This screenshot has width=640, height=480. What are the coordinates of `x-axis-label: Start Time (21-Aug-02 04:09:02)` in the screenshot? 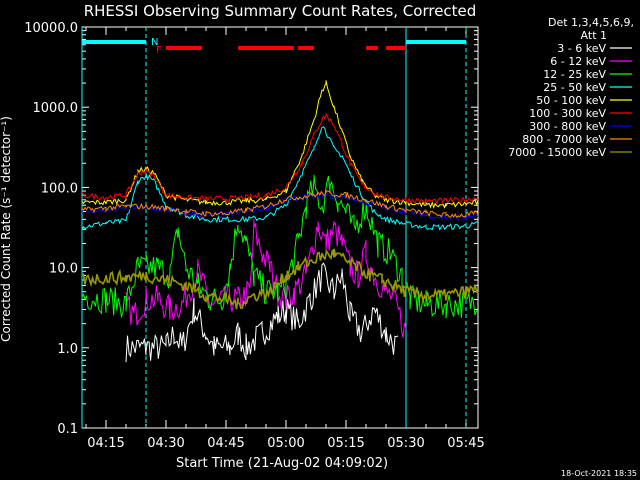 It's located at (282, 463).